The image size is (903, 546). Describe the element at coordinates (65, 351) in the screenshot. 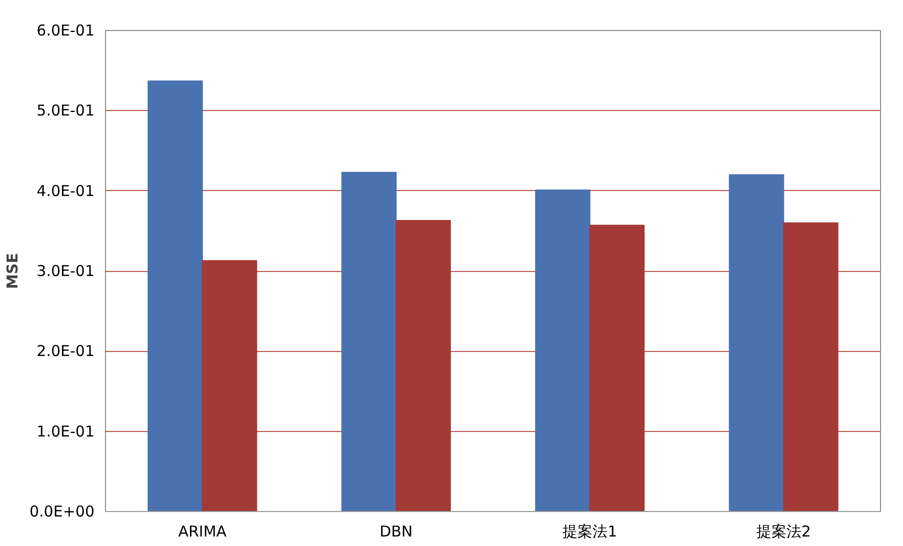

I see `y-tick-label: 2.0E-01` at that location.